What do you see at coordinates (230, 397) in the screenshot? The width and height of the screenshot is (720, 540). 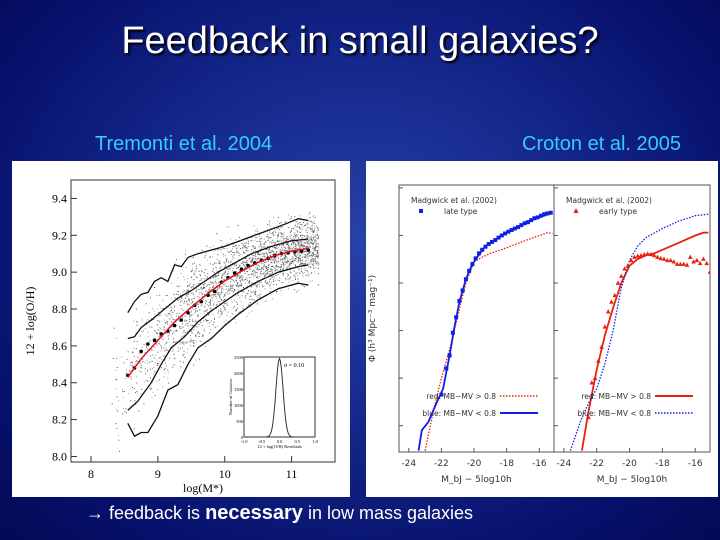 I see `inset-y-label: Number of Galaxies` at bounding box center [230, 397].